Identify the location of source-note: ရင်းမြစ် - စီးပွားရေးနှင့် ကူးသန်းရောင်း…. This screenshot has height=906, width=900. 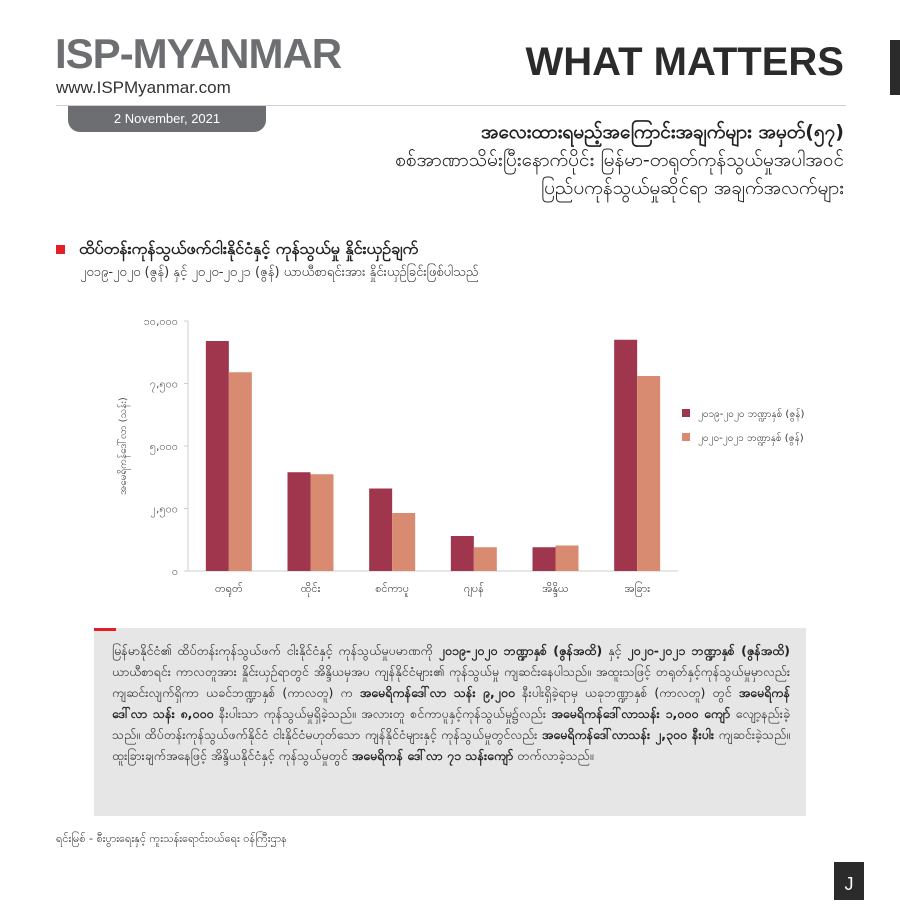
(171, 838).